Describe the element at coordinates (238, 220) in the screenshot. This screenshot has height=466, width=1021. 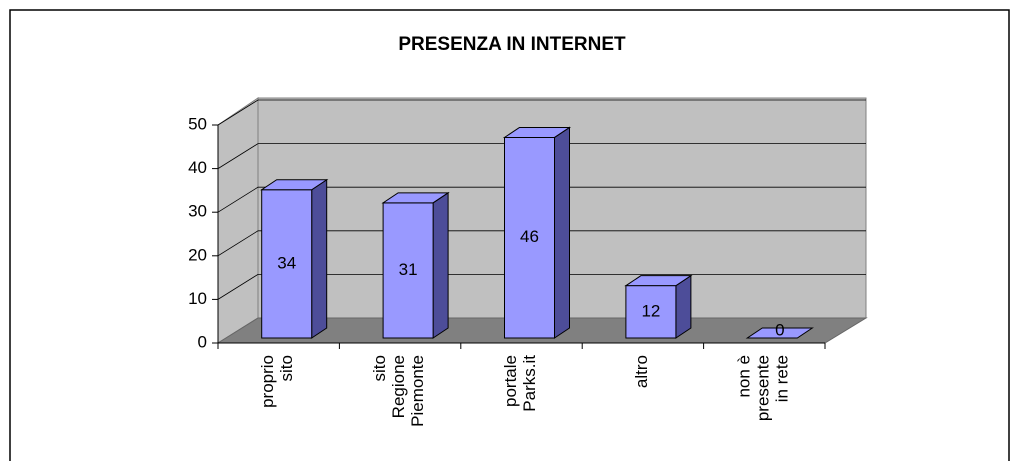
I see `side-wall` at that location.